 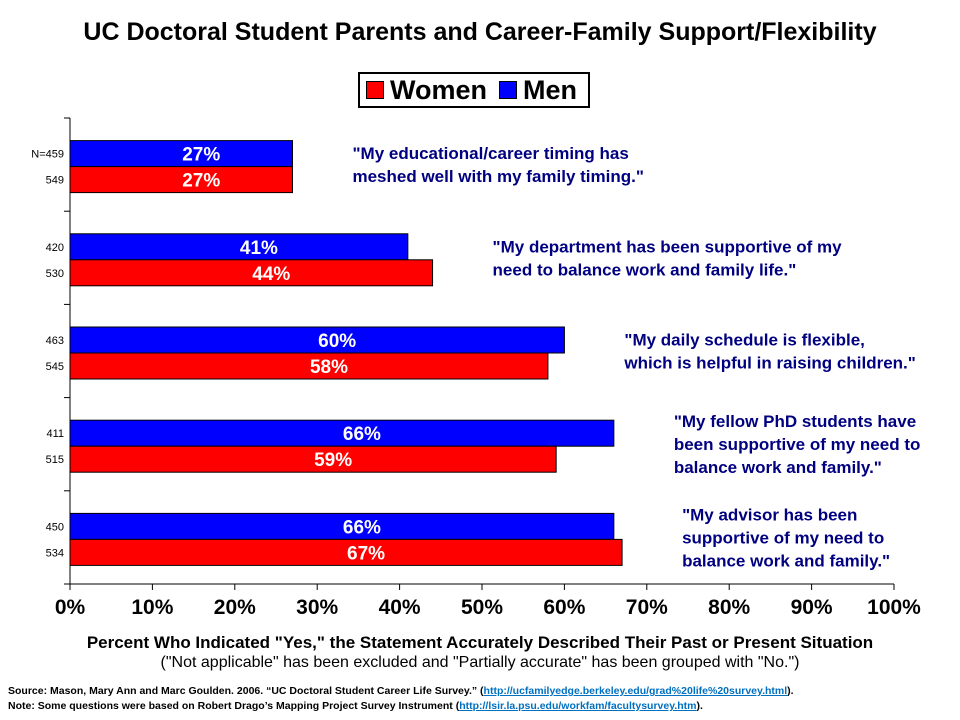 I want to click on legend-label-women: Women, so click(x=439, y=89).